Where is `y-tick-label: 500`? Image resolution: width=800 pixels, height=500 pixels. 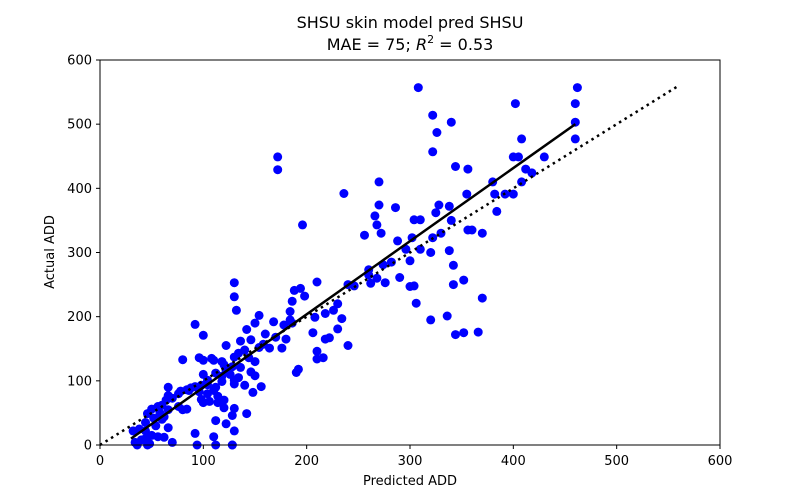
y-tick-label: 500 is located at coordinates (79, 125).